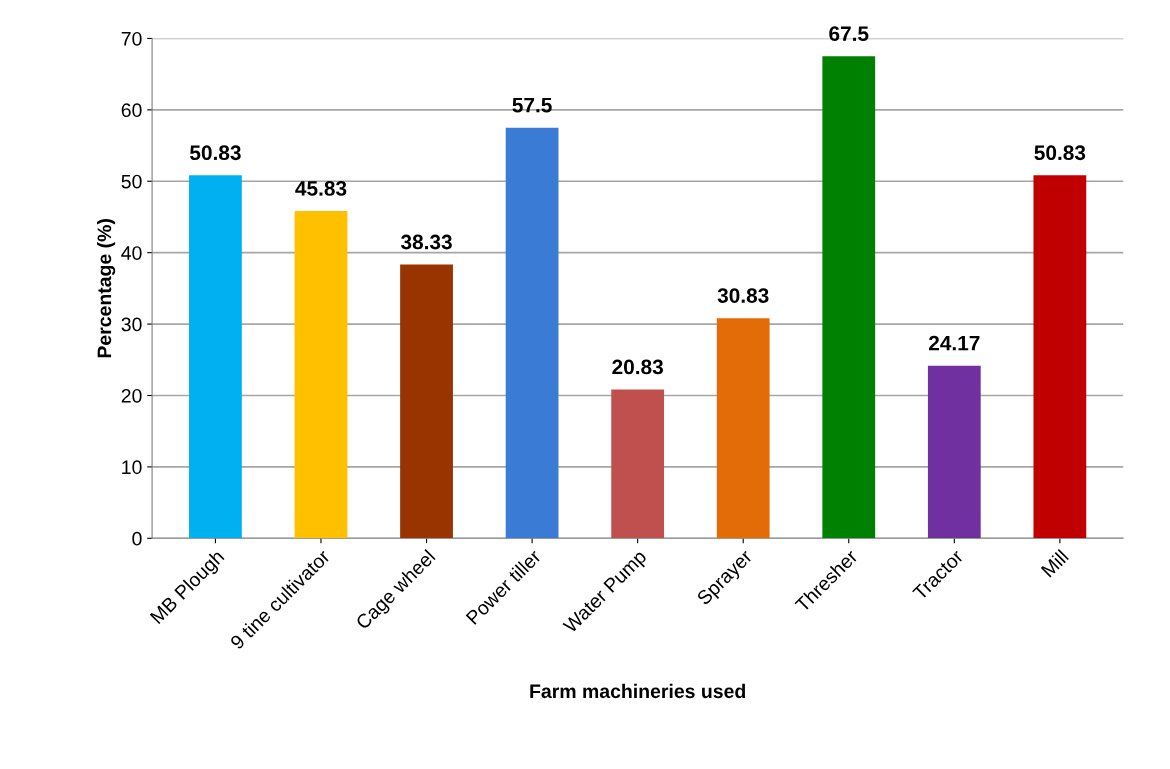  Describe the element at coordinates (743, 295) in the screenshot. I see `data-label: 30.83` at that location.